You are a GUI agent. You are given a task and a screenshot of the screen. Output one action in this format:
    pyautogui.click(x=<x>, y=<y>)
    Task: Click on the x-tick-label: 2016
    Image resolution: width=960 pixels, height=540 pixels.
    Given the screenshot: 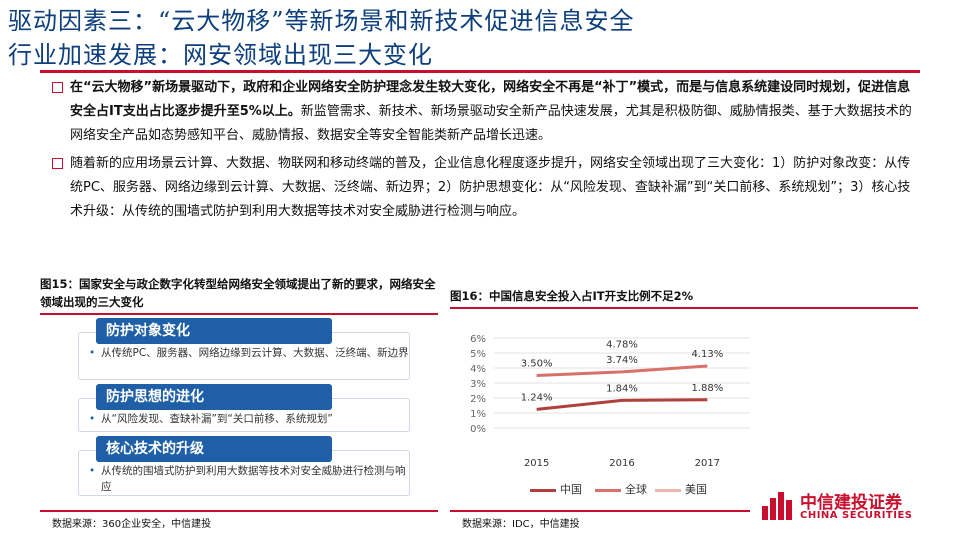 What is the action you would take?
    pyautogui.click(x=621, y=463)
    